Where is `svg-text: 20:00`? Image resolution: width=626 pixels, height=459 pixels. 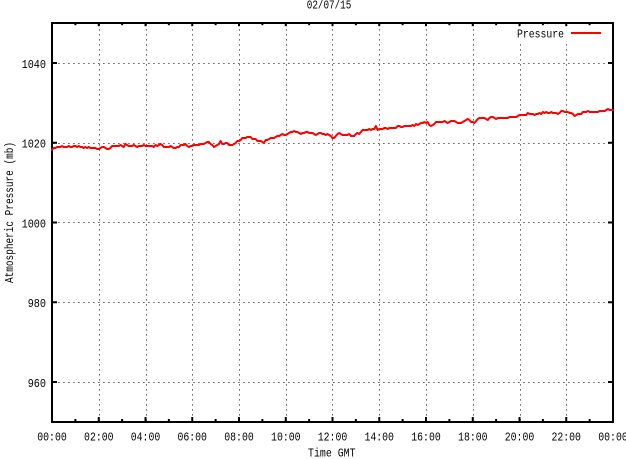 svg-text: 20:00 is located at coordinates (520, 437).